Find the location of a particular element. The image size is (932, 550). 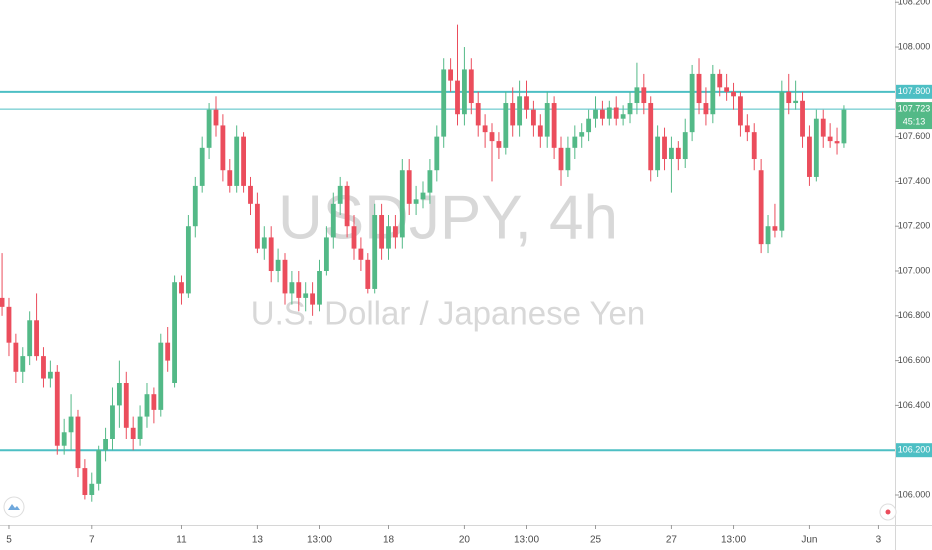

y-tick-label: 106.000 is located at coordinates (914, 494).